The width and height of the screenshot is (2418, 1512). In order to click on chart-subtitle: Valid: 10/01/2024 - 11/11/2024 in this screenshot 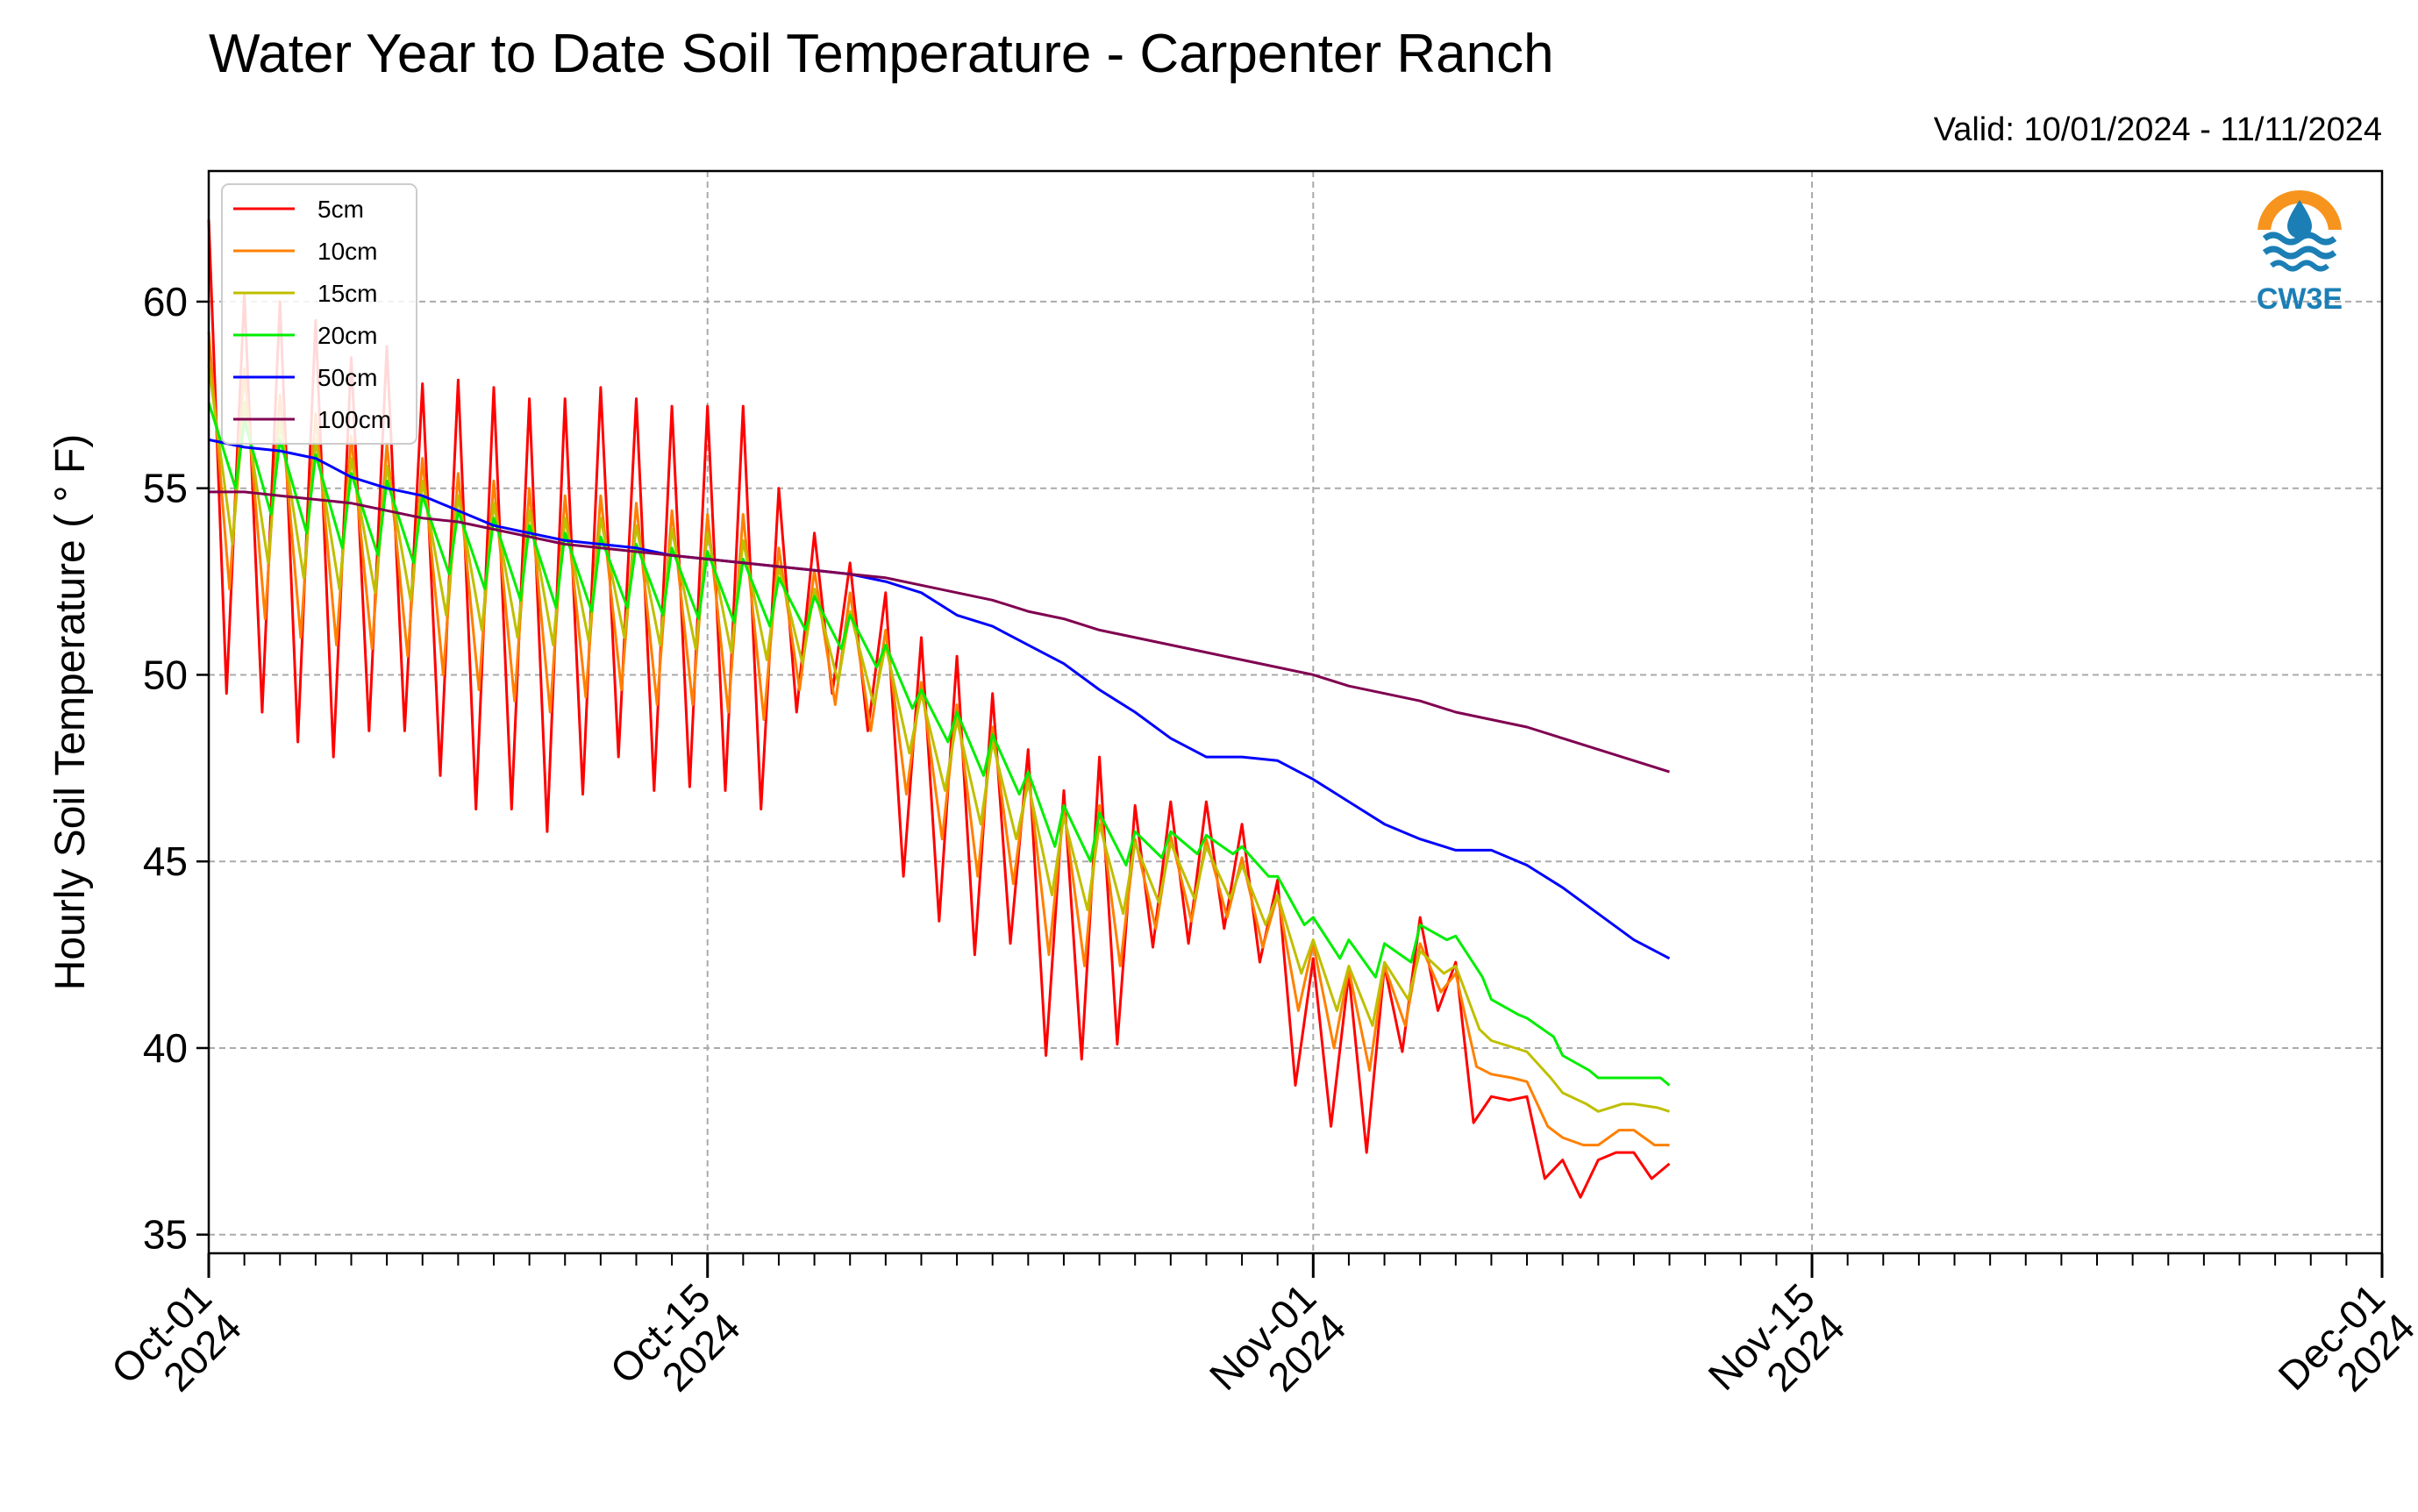, I will do `click(2158, 129)`.